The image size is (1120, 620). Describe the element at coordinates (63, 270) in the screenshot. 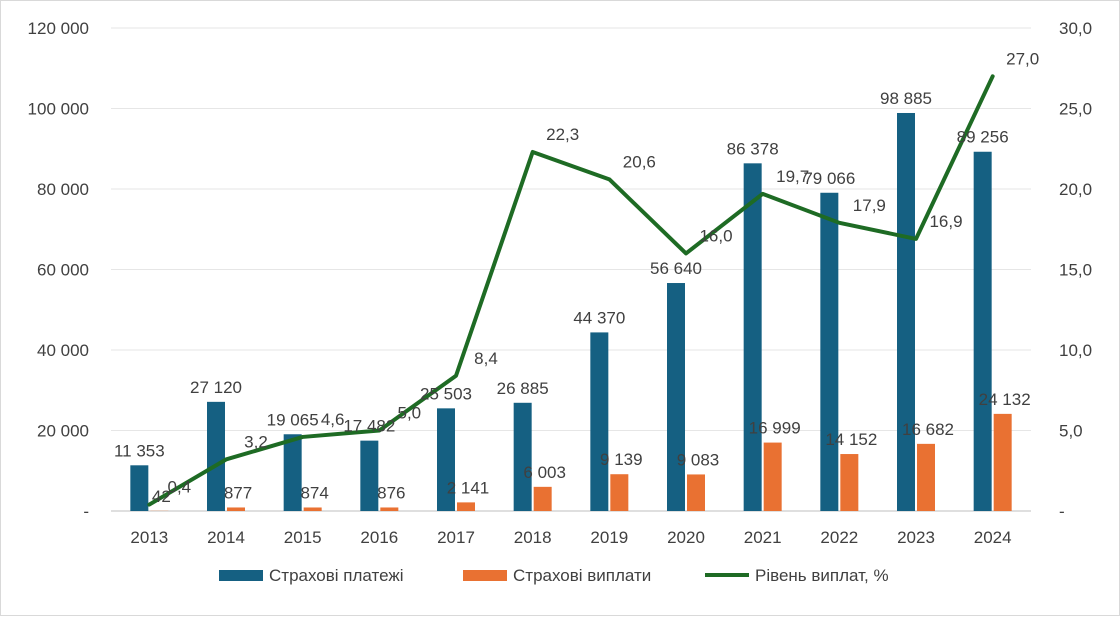

I see `left-axis-tick-label: 60 000` at that location.